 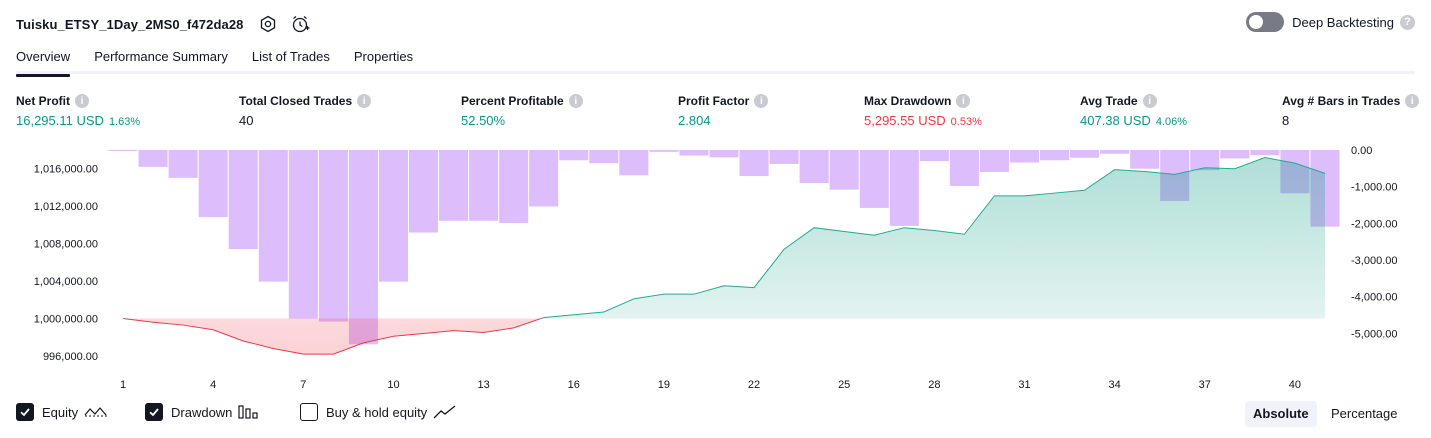 What do you see at coordinates (512, 101) in the screenshot?
I see `metric-label: Percent Profitable` at bounding box center [512, 101].